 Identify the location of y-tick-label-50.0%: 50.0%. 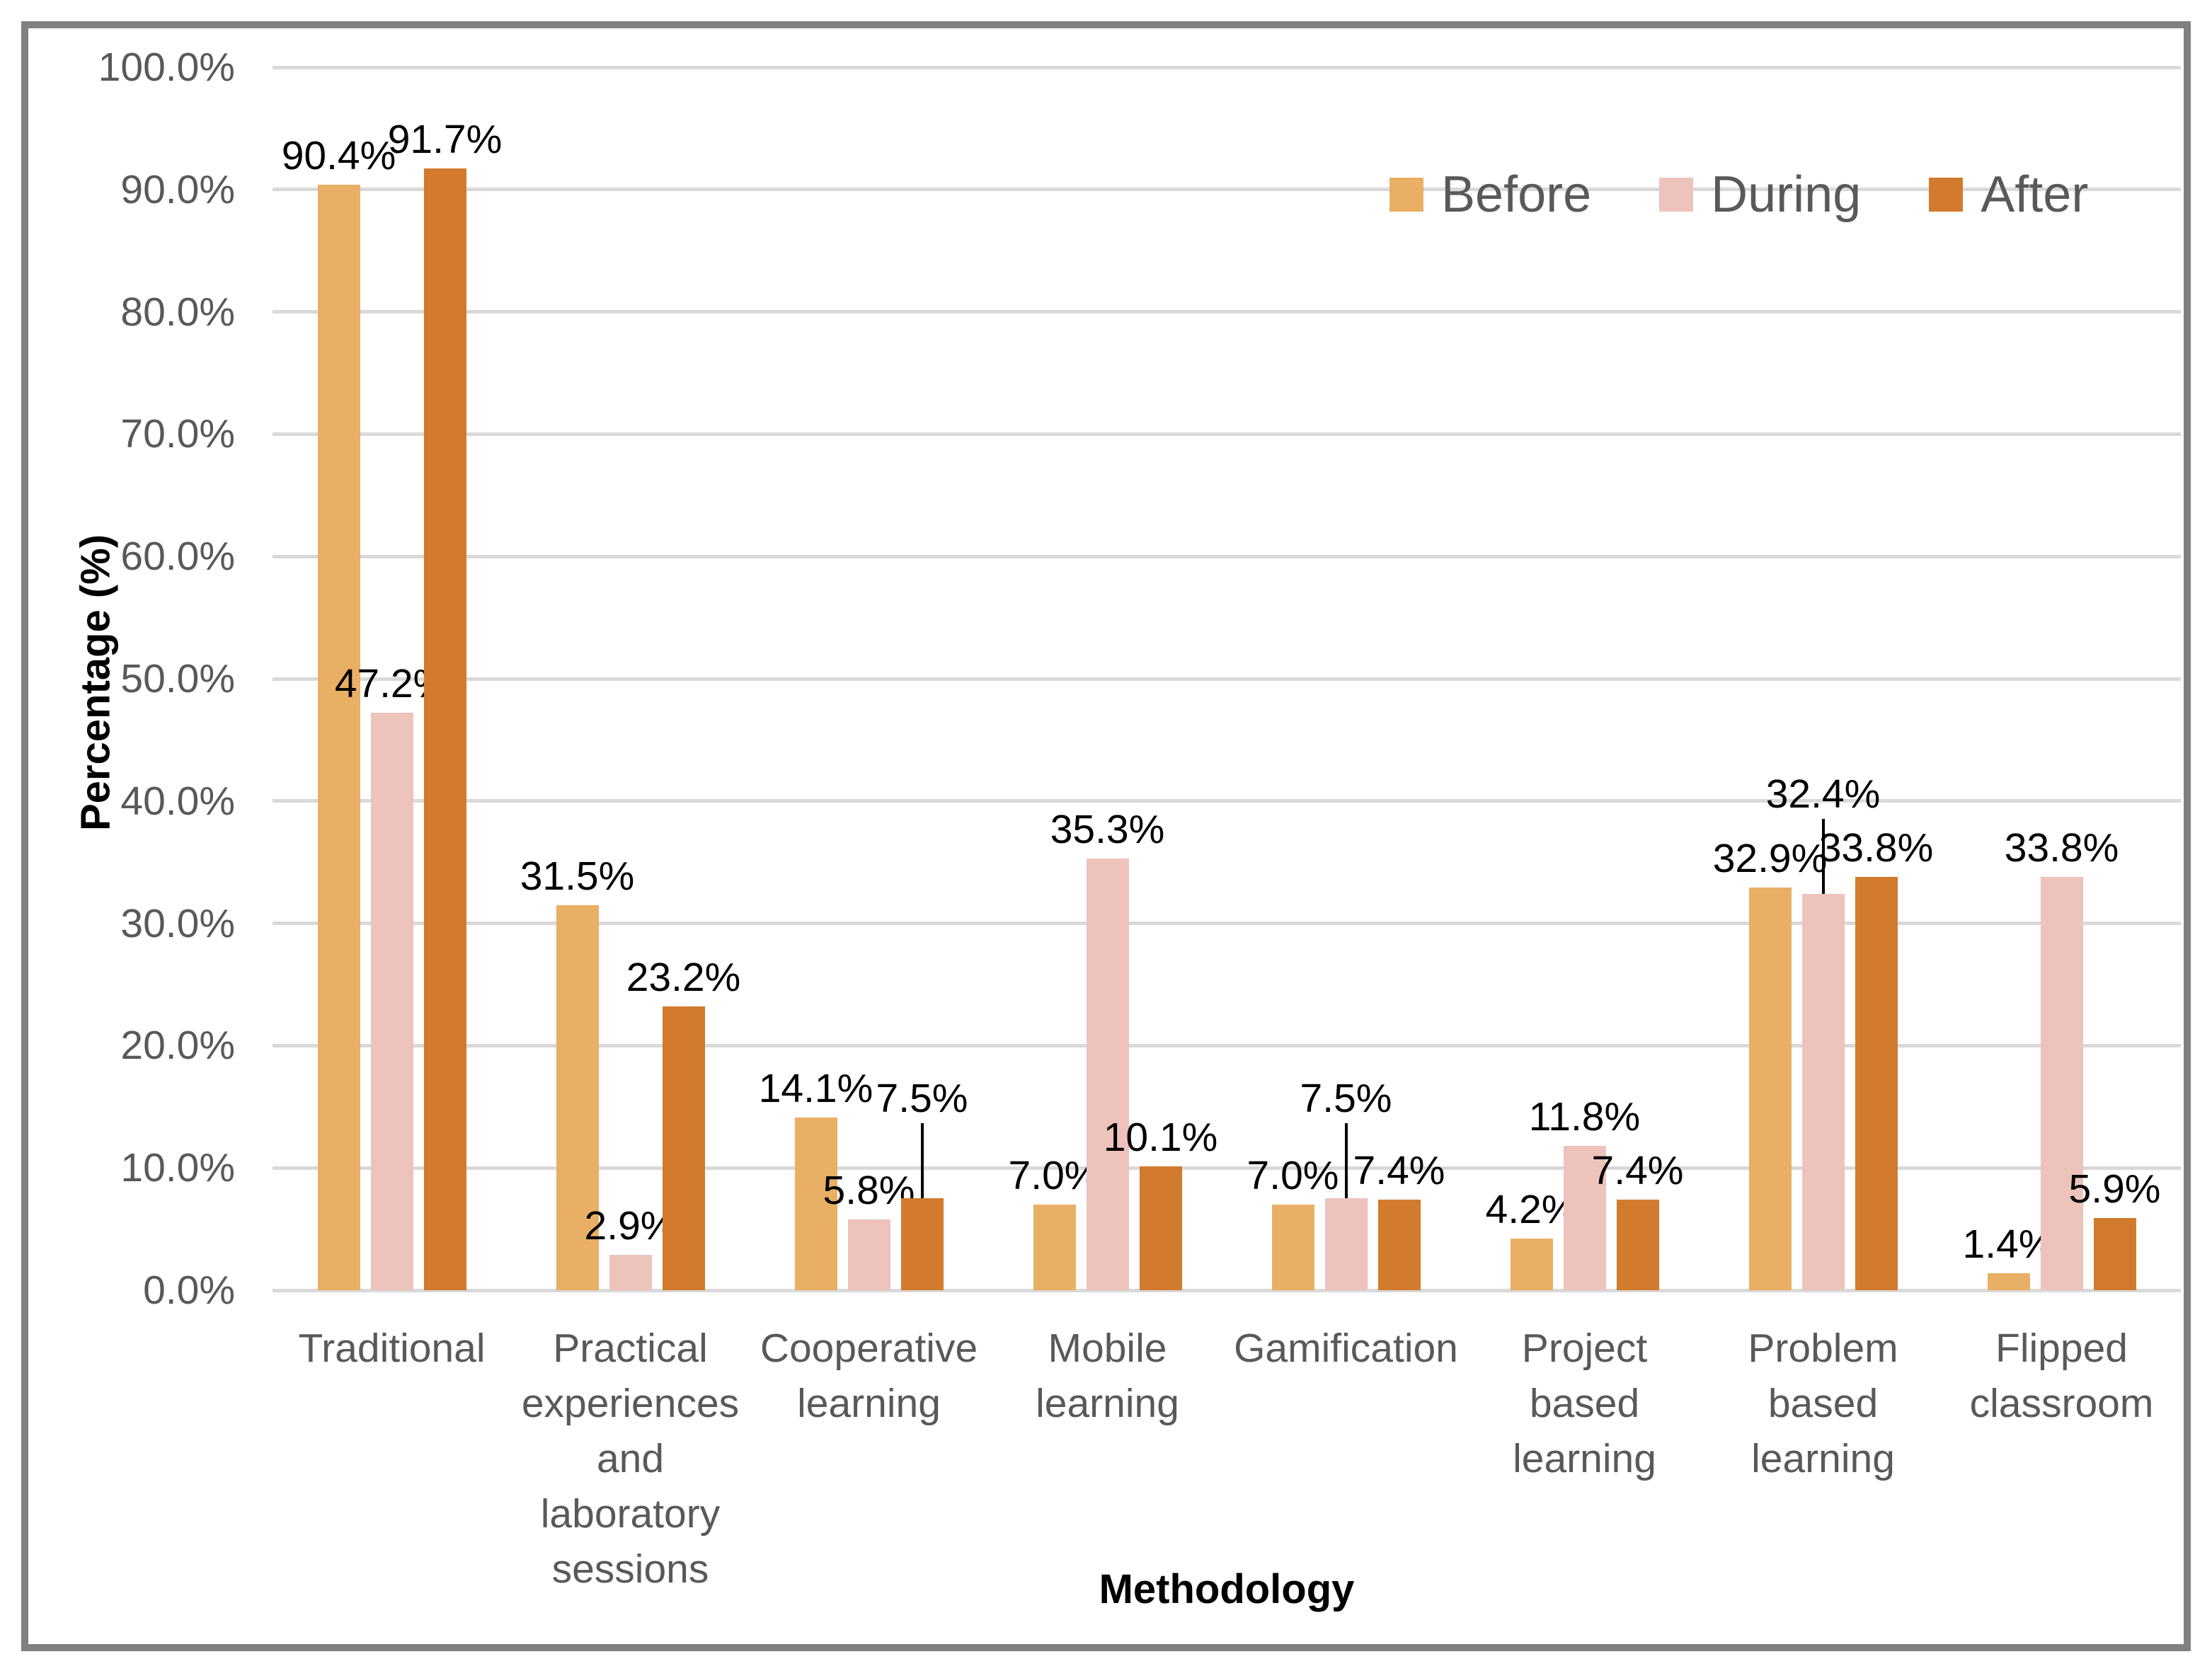
(177, 678).